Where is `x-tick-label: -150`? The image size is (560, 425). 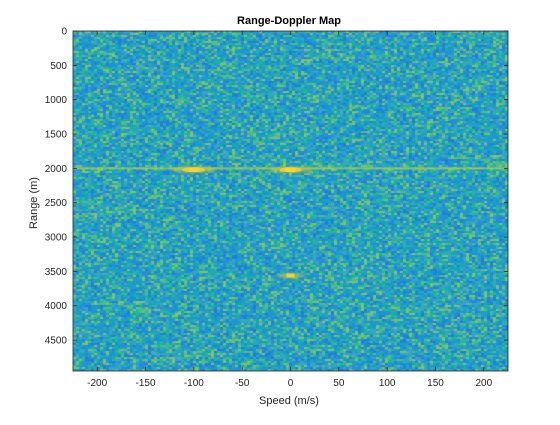 x-tick-label: -150 is located at coordinates (145, 383).